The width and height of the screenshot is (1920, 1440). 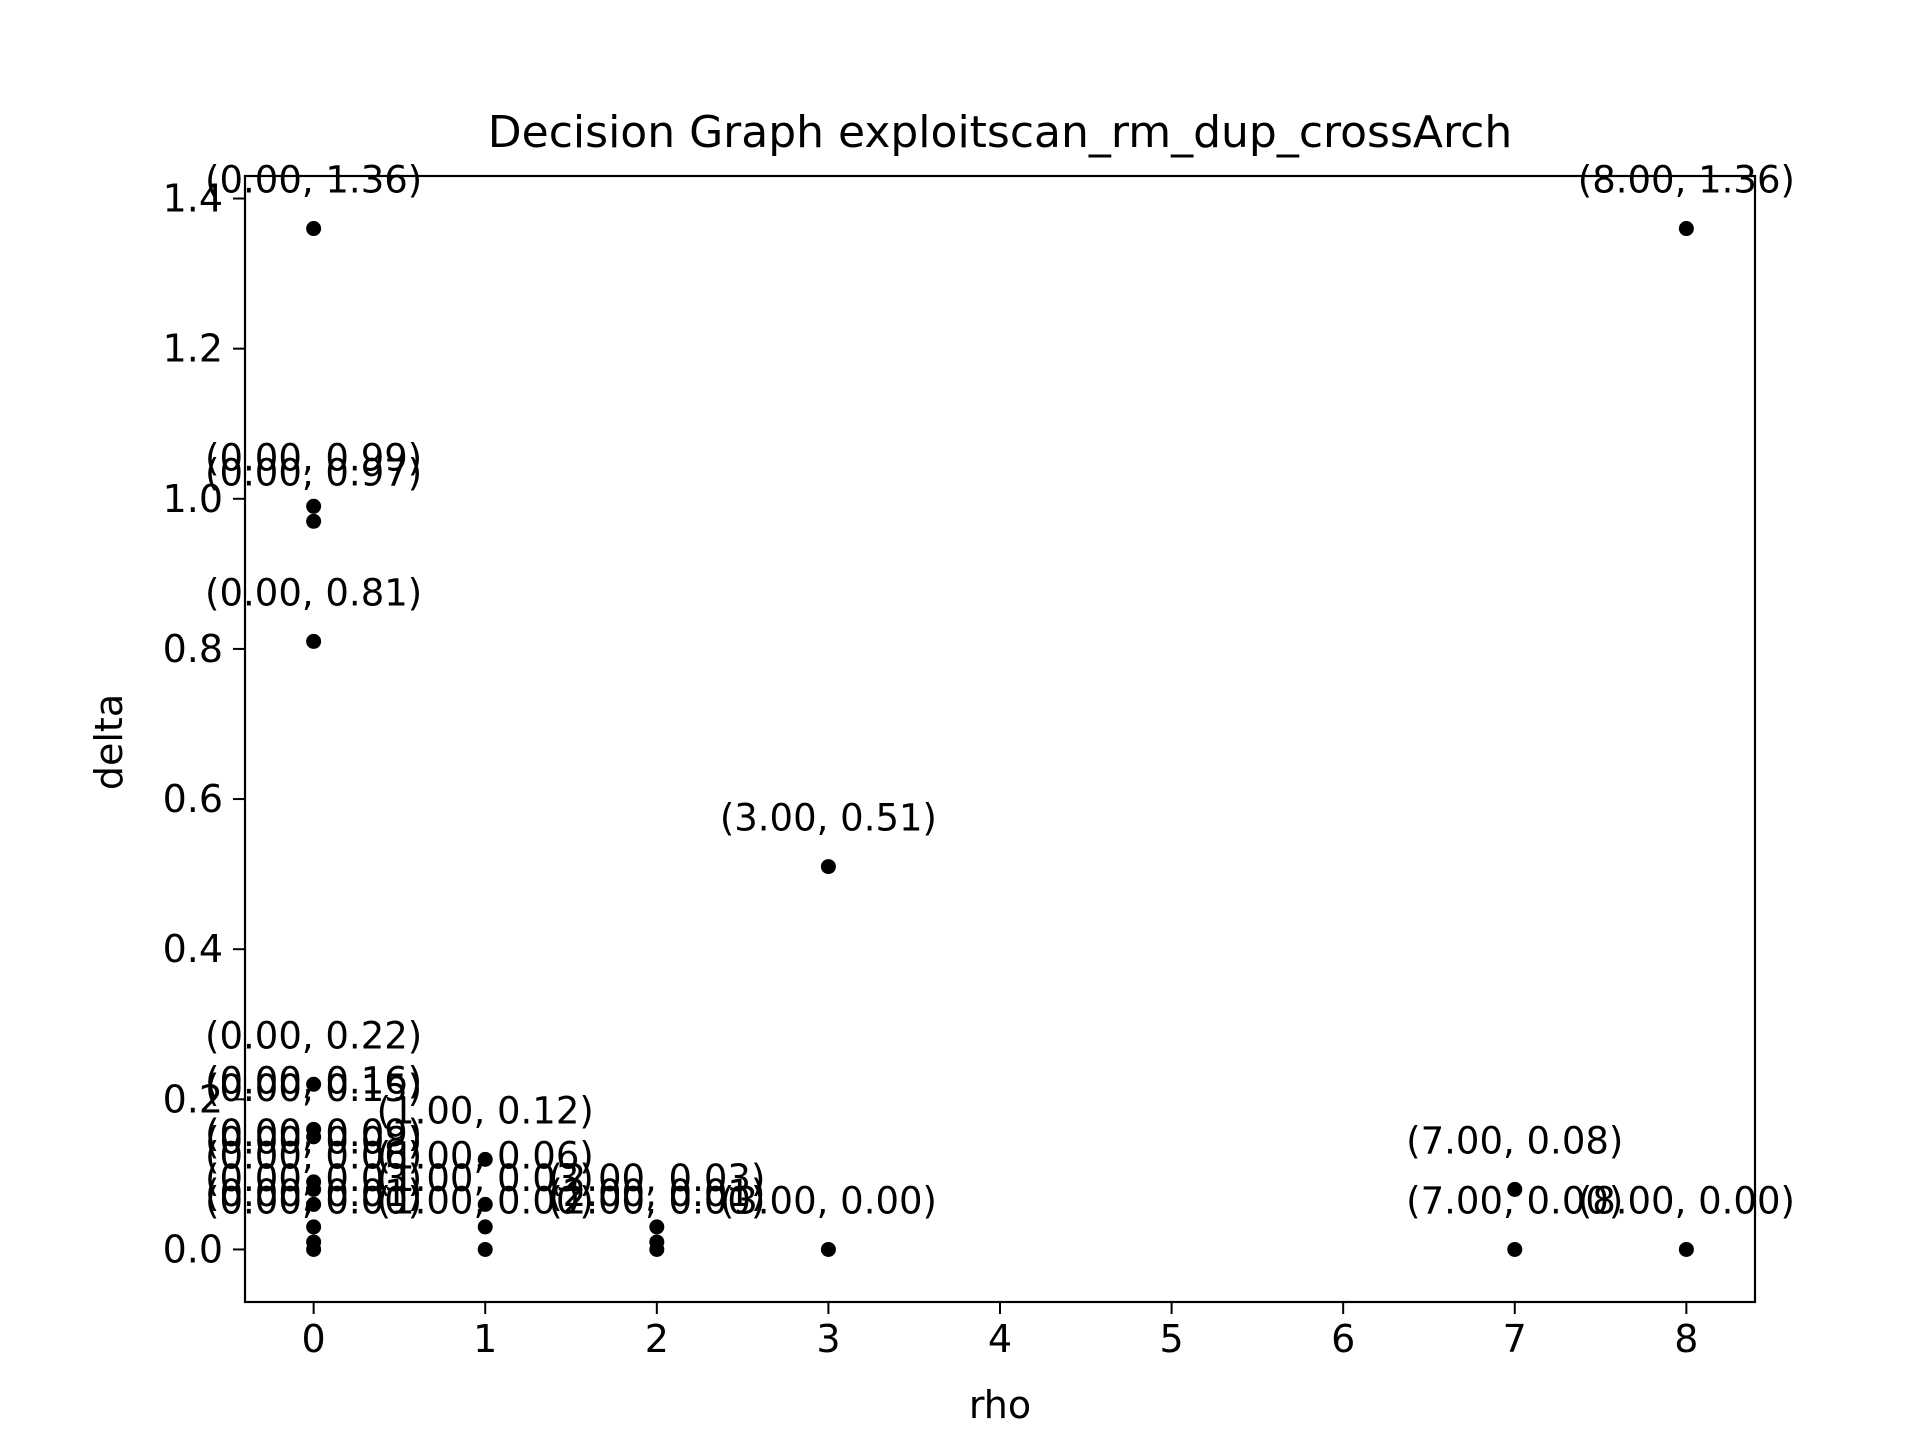 I want to click on x-tick-label: 8, so click(x=1686, y=1339).